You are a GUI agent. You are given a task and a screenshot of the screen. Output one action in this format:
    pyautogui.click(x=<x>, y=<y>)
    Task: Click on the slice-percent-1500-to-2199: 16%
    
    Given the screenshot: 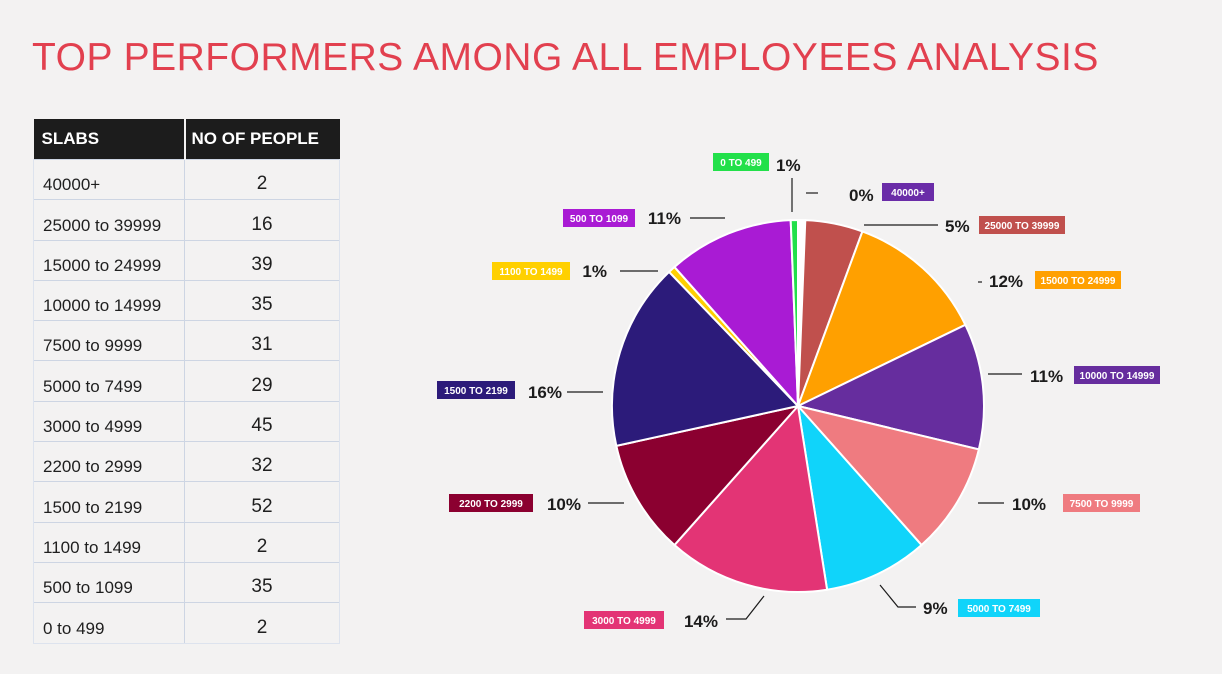 What is the action you would take?
    pyautogui.click(x=545, y=392)
    